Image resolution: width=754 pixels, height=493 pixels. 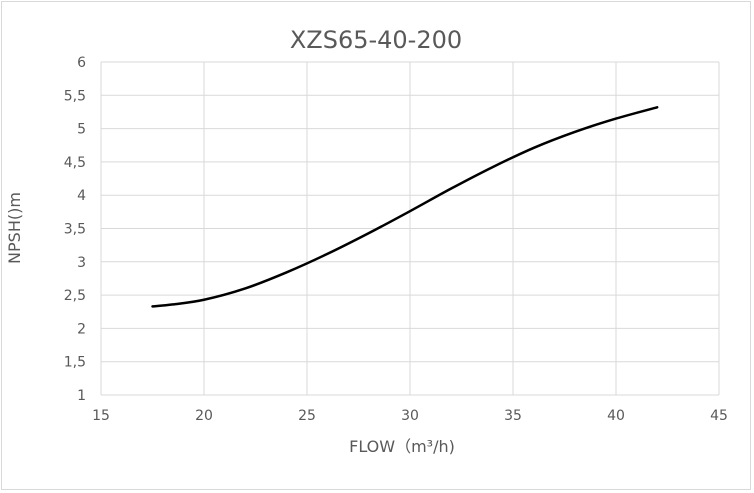 I want to click on x-tick-label: 40, so click(x=616, y=416).